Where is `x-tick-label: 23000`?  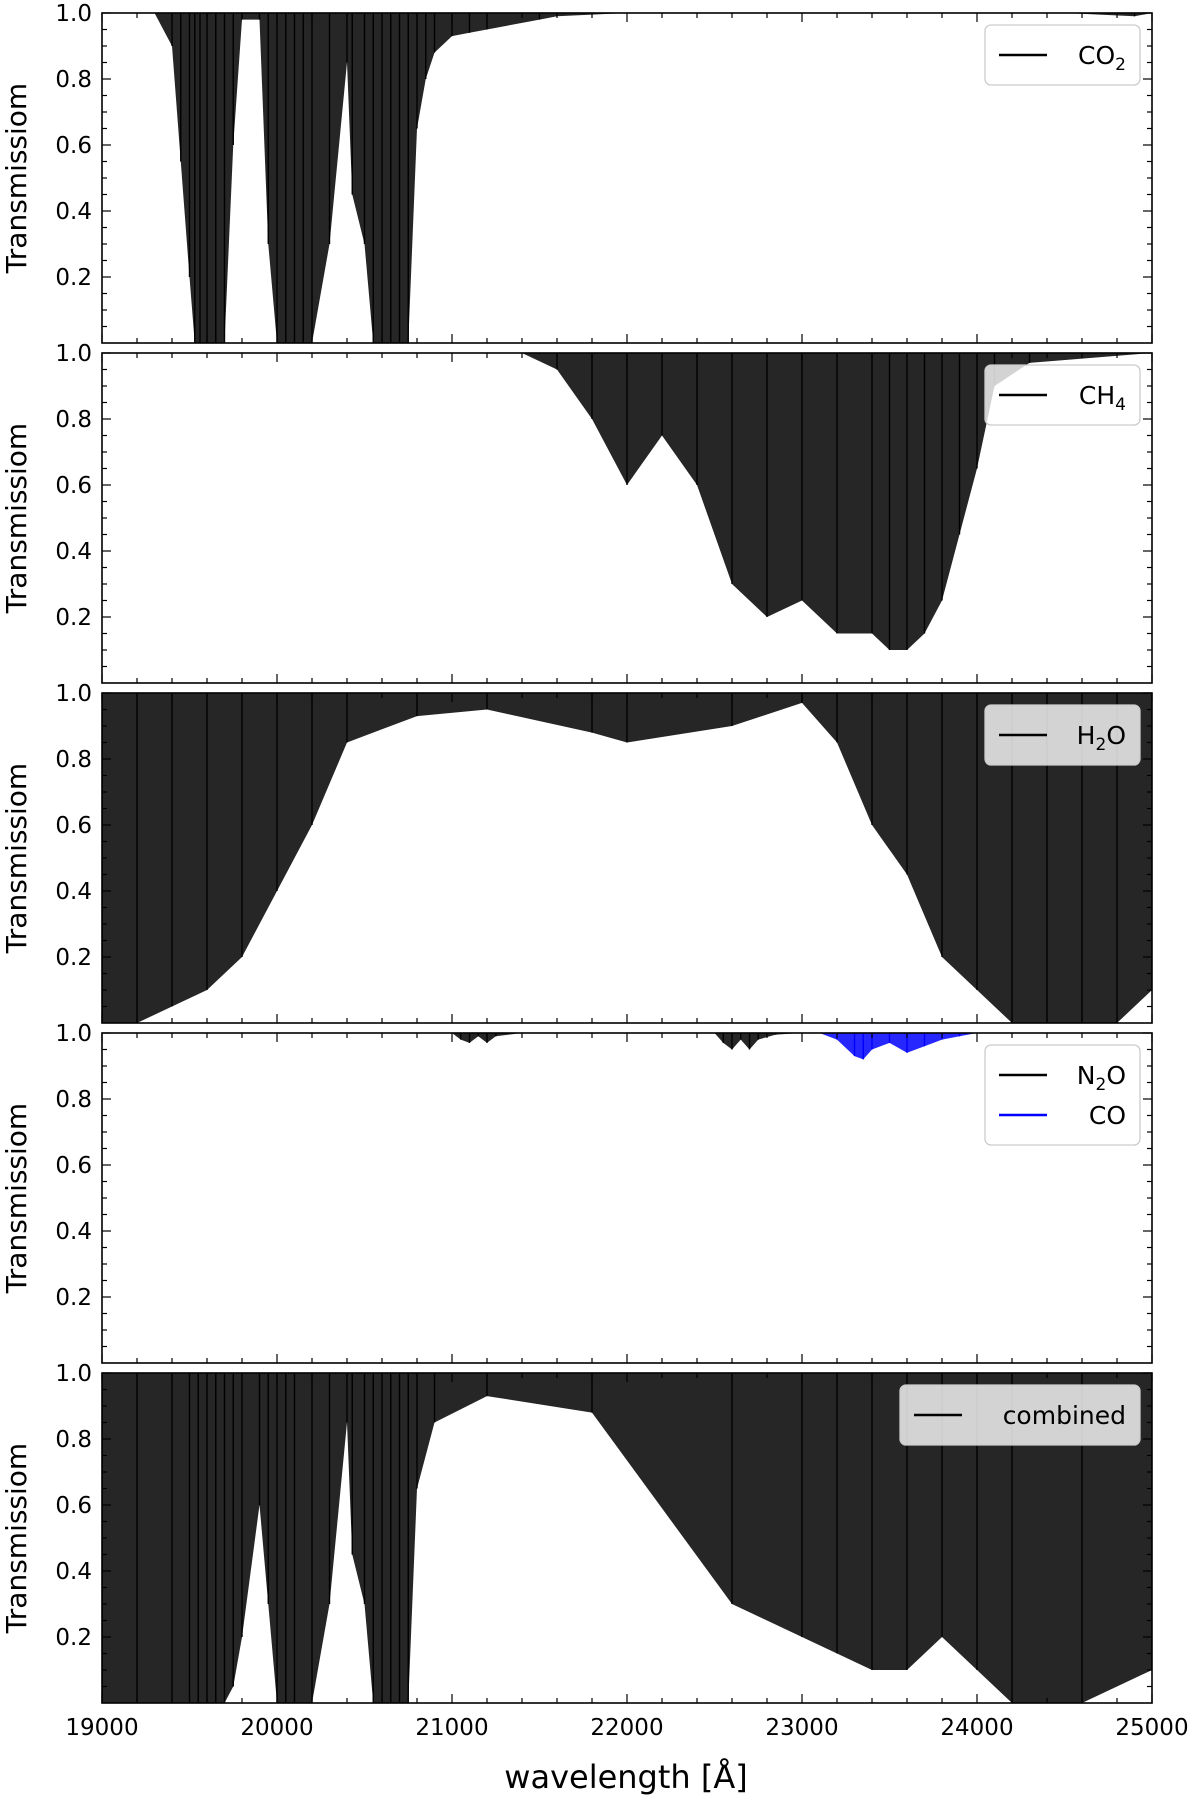 x-tick-label: 23000 is located at coordinates (801, 1728).